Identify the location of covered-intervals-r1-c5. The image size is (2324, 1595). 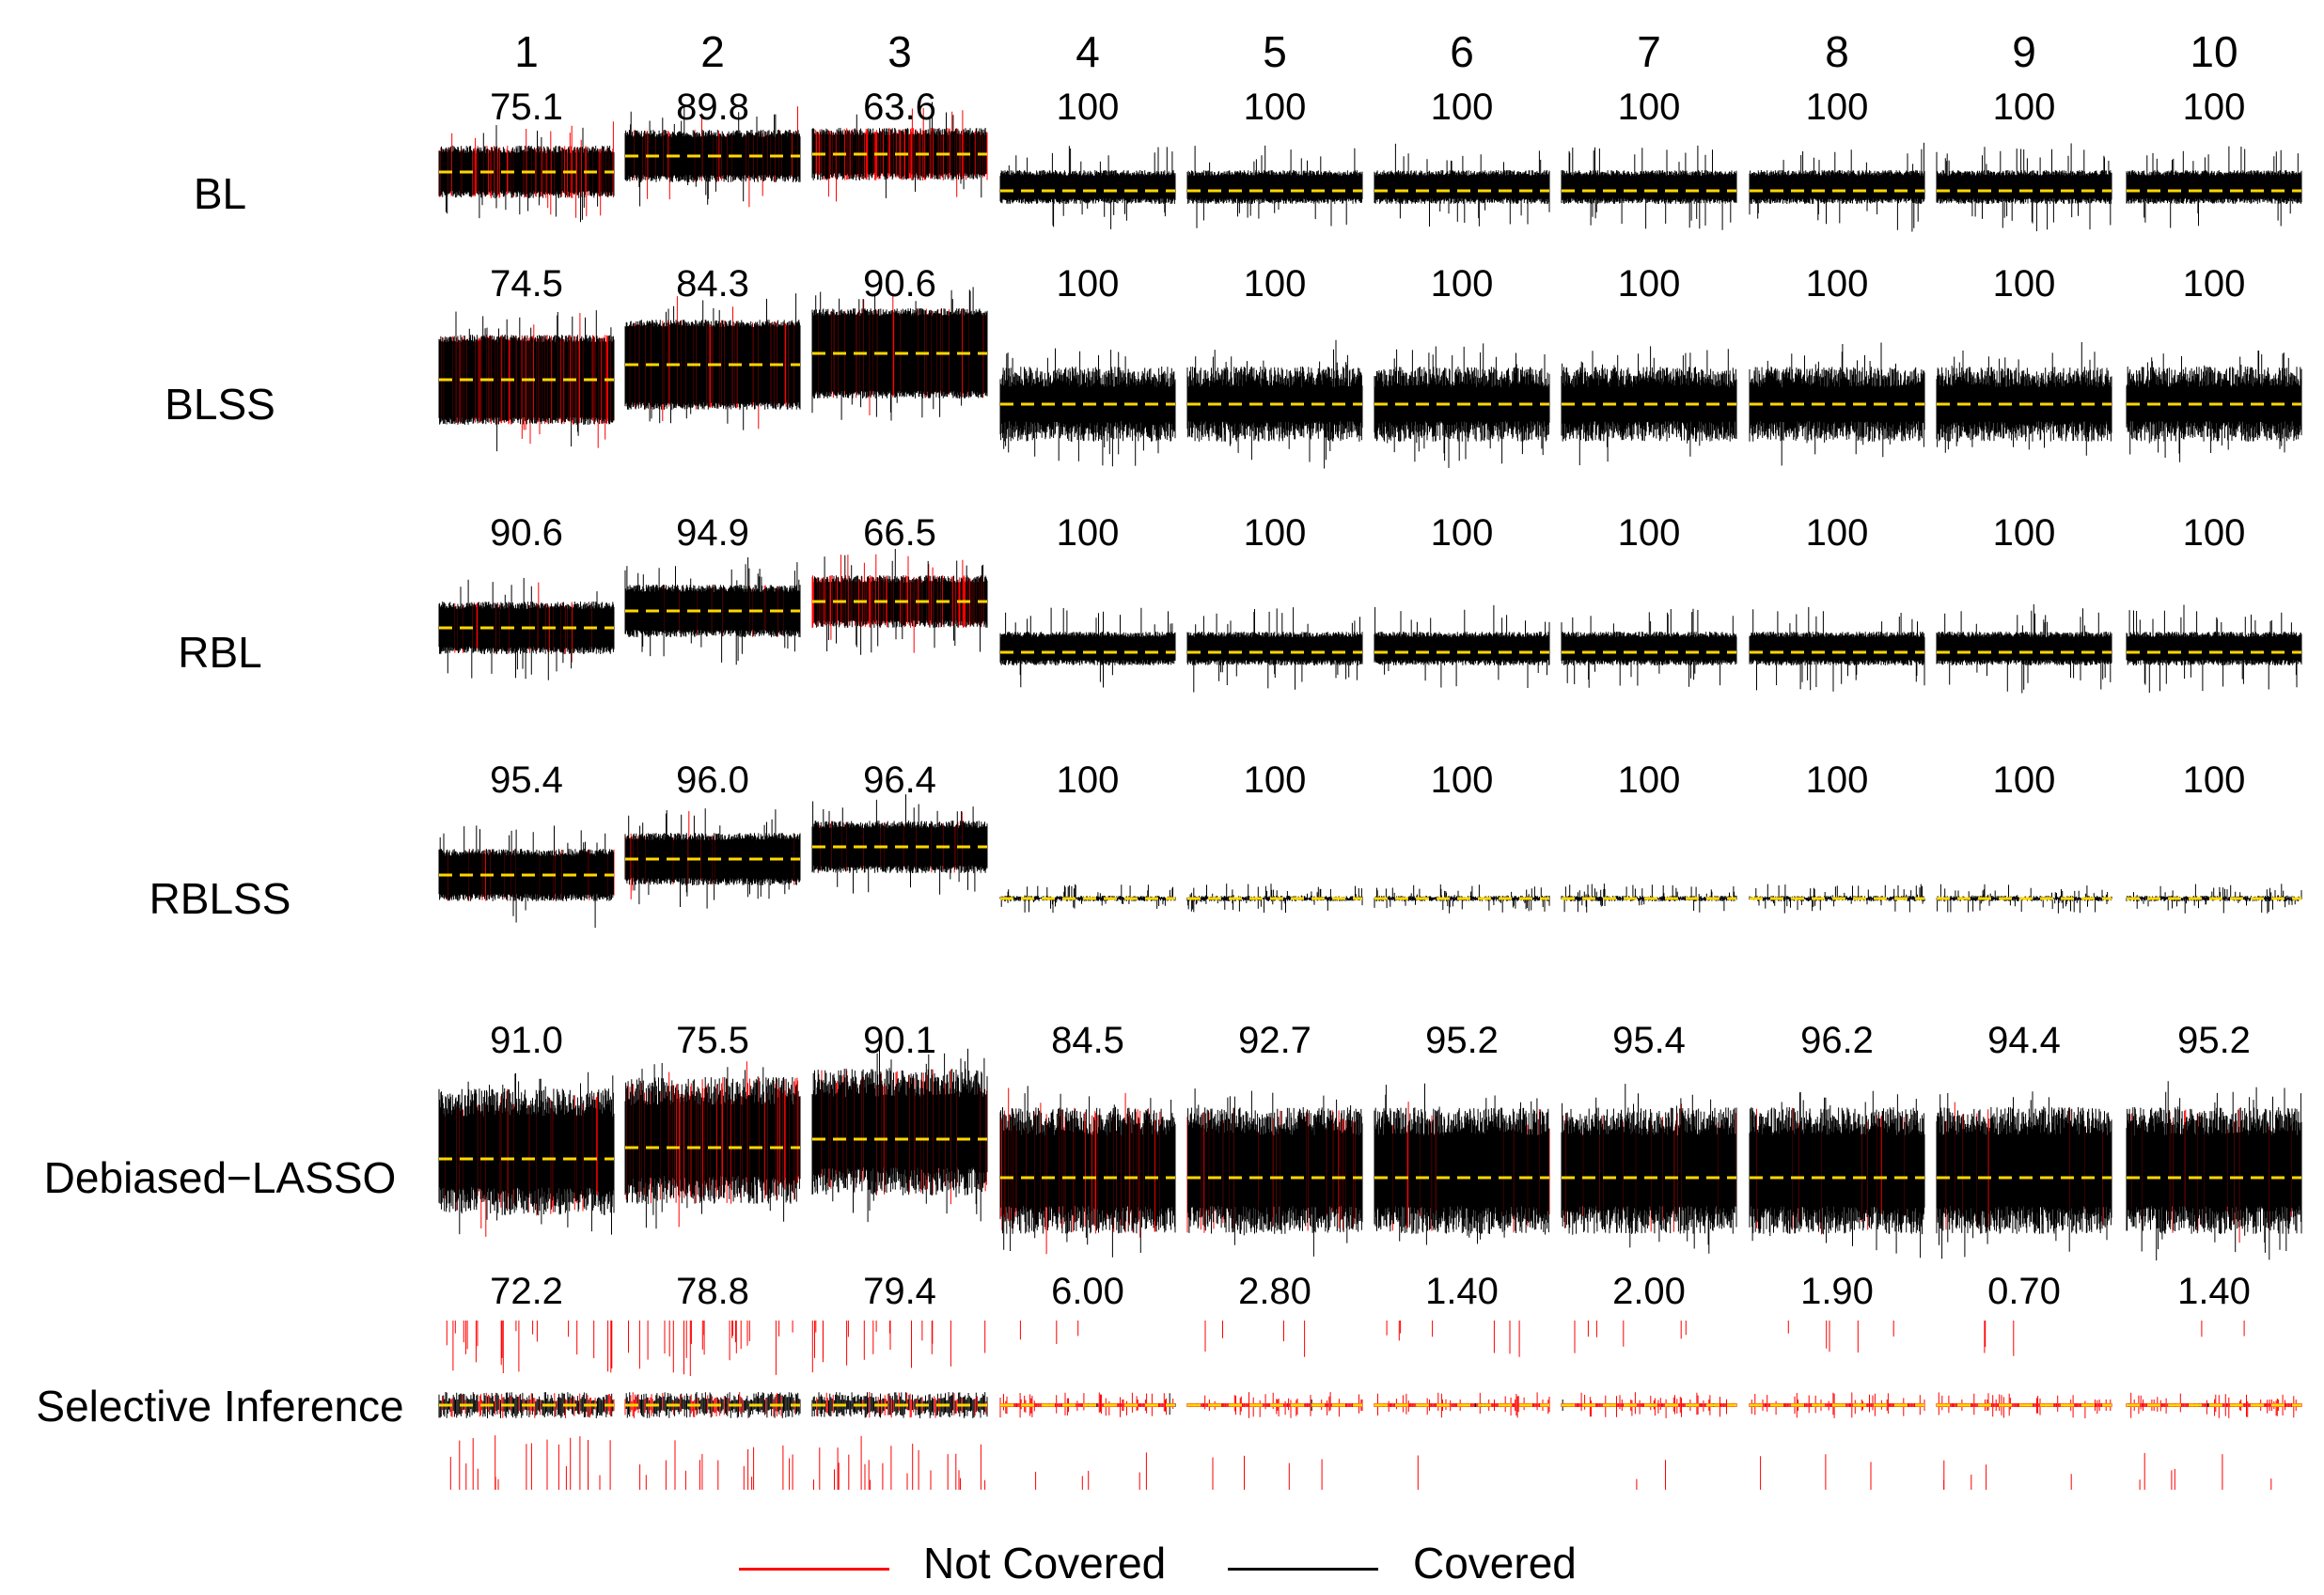
(1462, 406).